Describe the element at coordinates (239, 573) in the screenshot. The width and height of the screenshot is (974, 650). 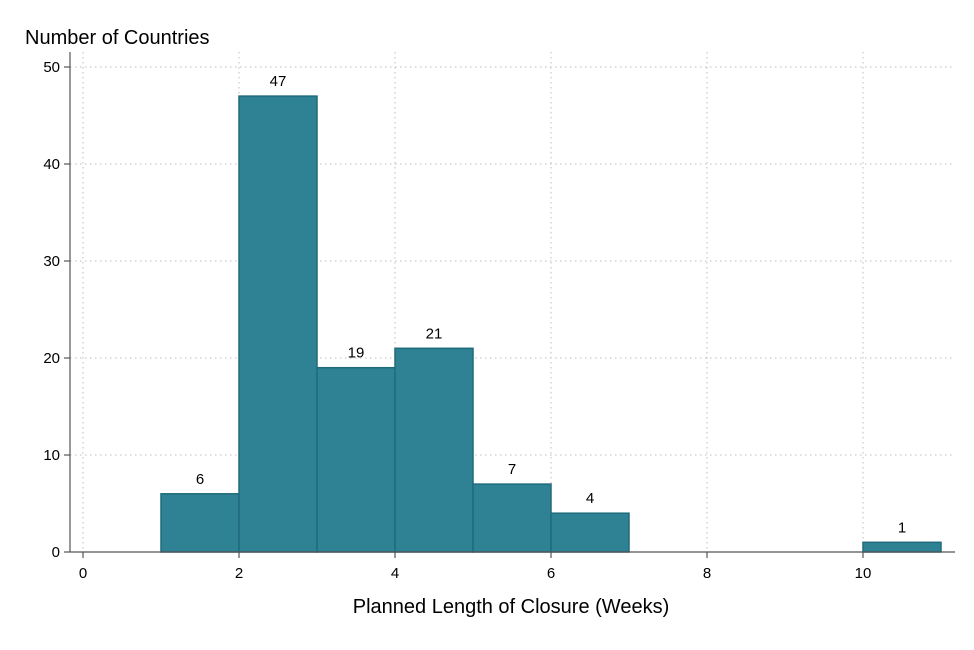
I see `x-tick-label: 2` at that location.